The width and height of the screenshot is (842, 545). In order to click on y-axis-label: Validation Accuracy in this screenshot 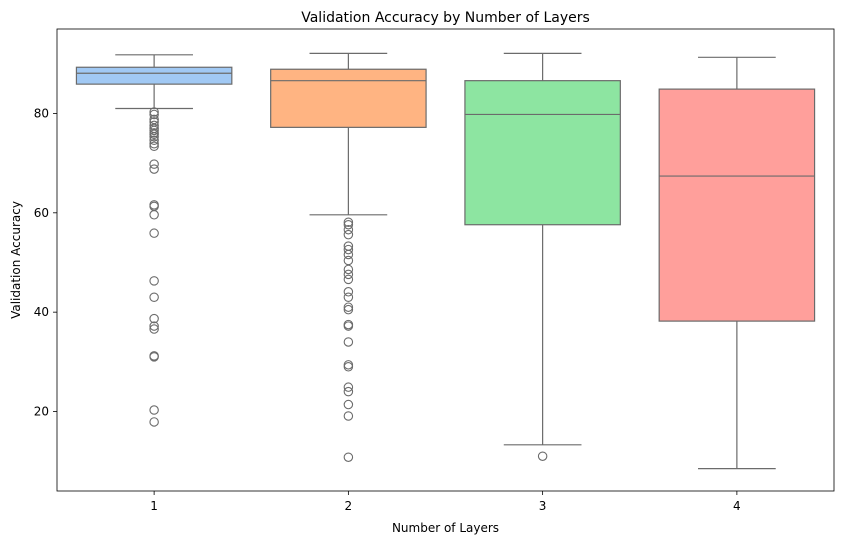, I will do `click(16, 260)`.